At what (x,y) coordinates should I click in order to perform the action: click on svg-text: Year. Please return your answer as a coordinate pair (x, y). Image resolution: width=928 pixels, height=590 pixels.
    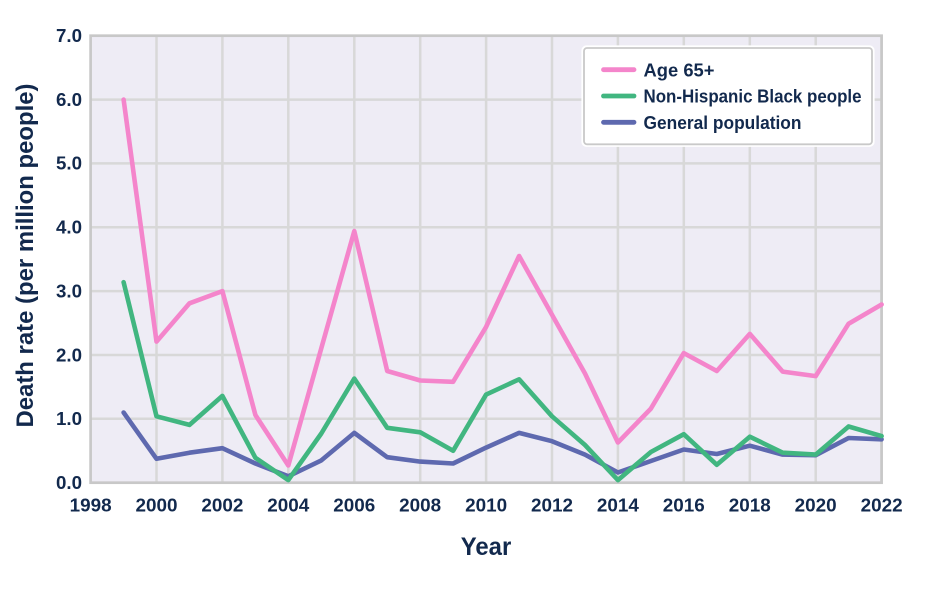
    Looking at the image, I should click on (486, 547).